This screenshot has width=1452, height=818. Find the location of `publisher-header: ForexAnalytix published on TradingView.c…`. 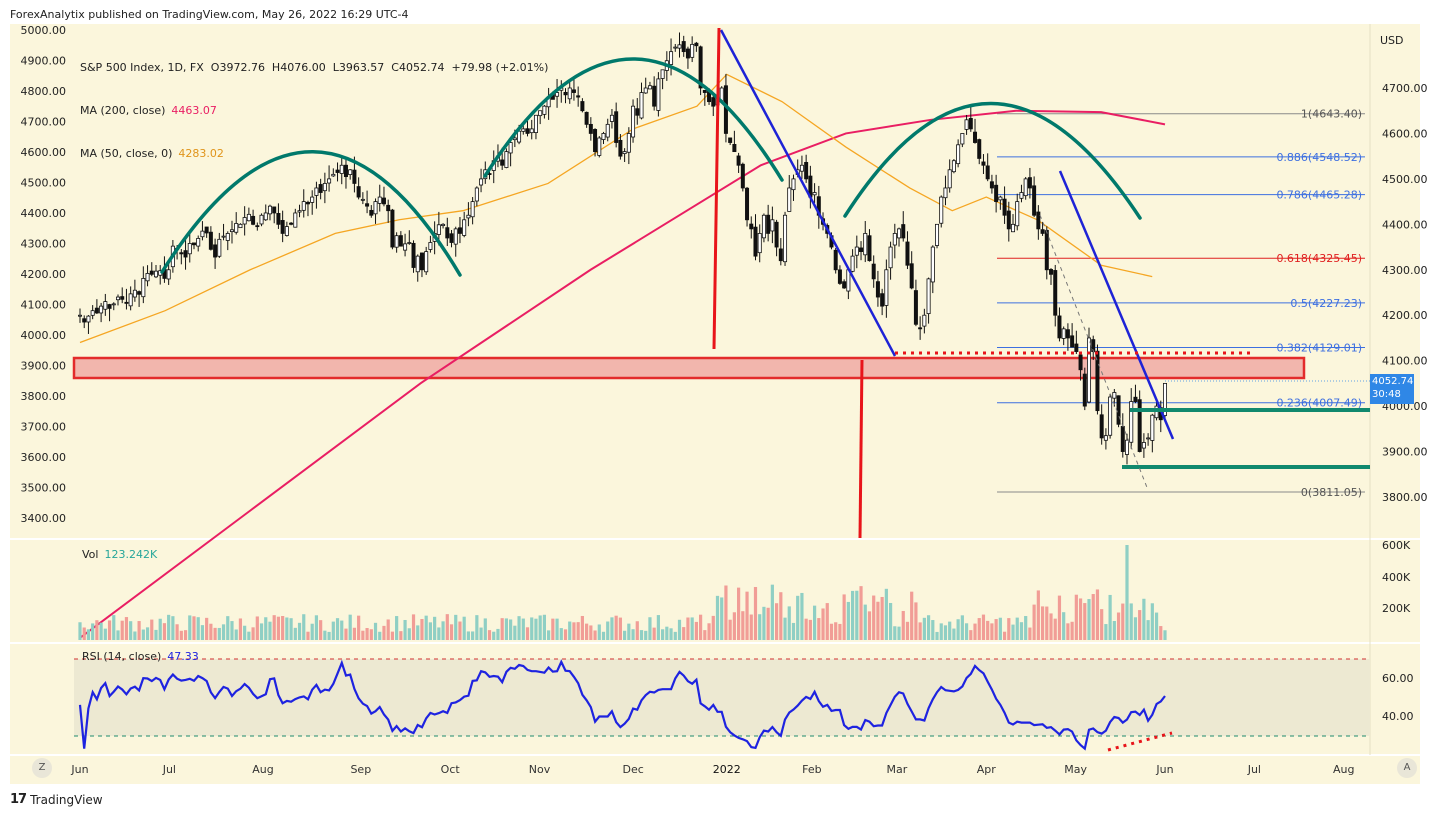

publisher-header: ForexAnalytix published on TradingView.c… is located at coordinates (209, 14).